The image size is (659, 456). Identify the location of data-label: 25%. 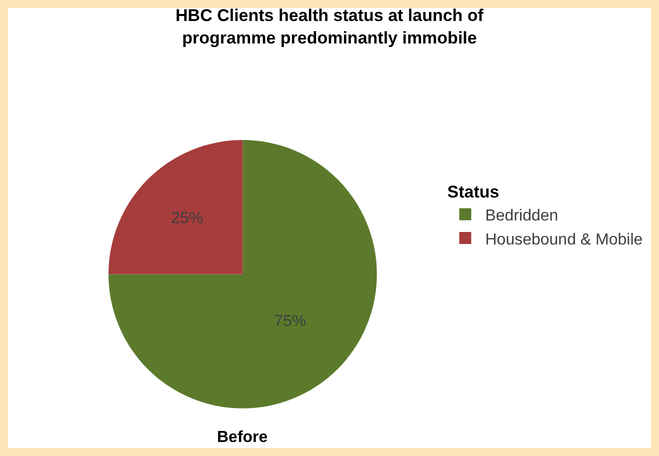
(187, 219).